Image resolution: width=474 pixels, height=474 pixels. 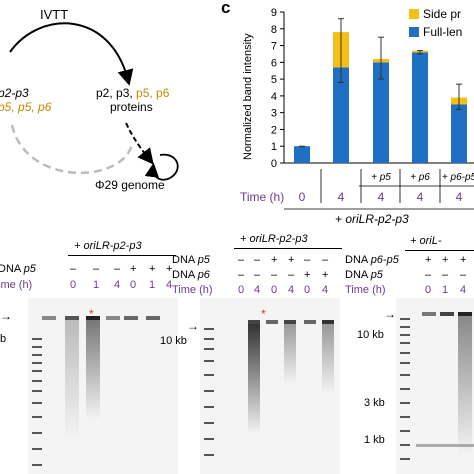 What do you see at coordinates (139, 143) in the screenshot?
I see `proteins-to-genome-arrow` at bounding box center [139, 143].